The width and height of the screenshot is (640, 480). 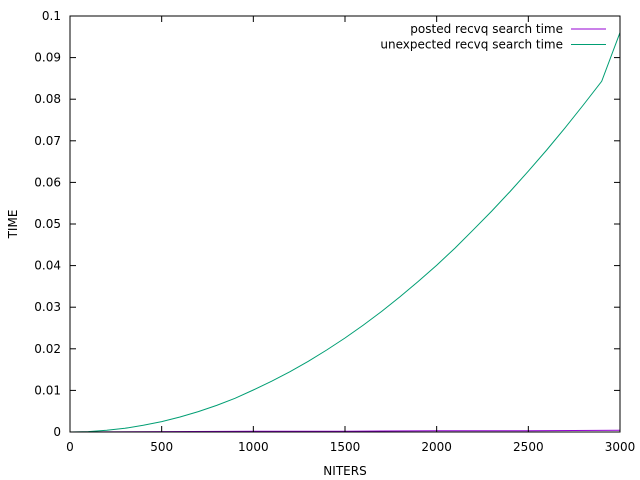 I want to click on y-tick-label: 0, so click(x=57, y=432).